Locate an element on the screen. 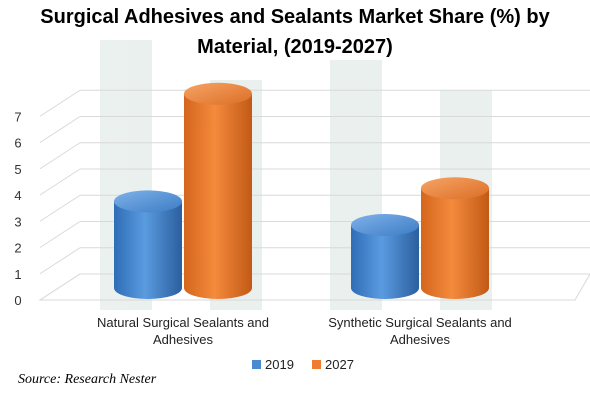 The width and height of the screenshot is (590, 400). x-tick-label: Natural Surgical Sealants and is located at coordinates (183, 322).